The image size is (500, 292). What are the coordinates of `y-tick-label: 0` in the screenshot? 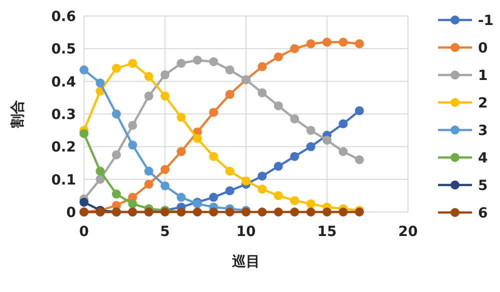 It's located at (71, 213).